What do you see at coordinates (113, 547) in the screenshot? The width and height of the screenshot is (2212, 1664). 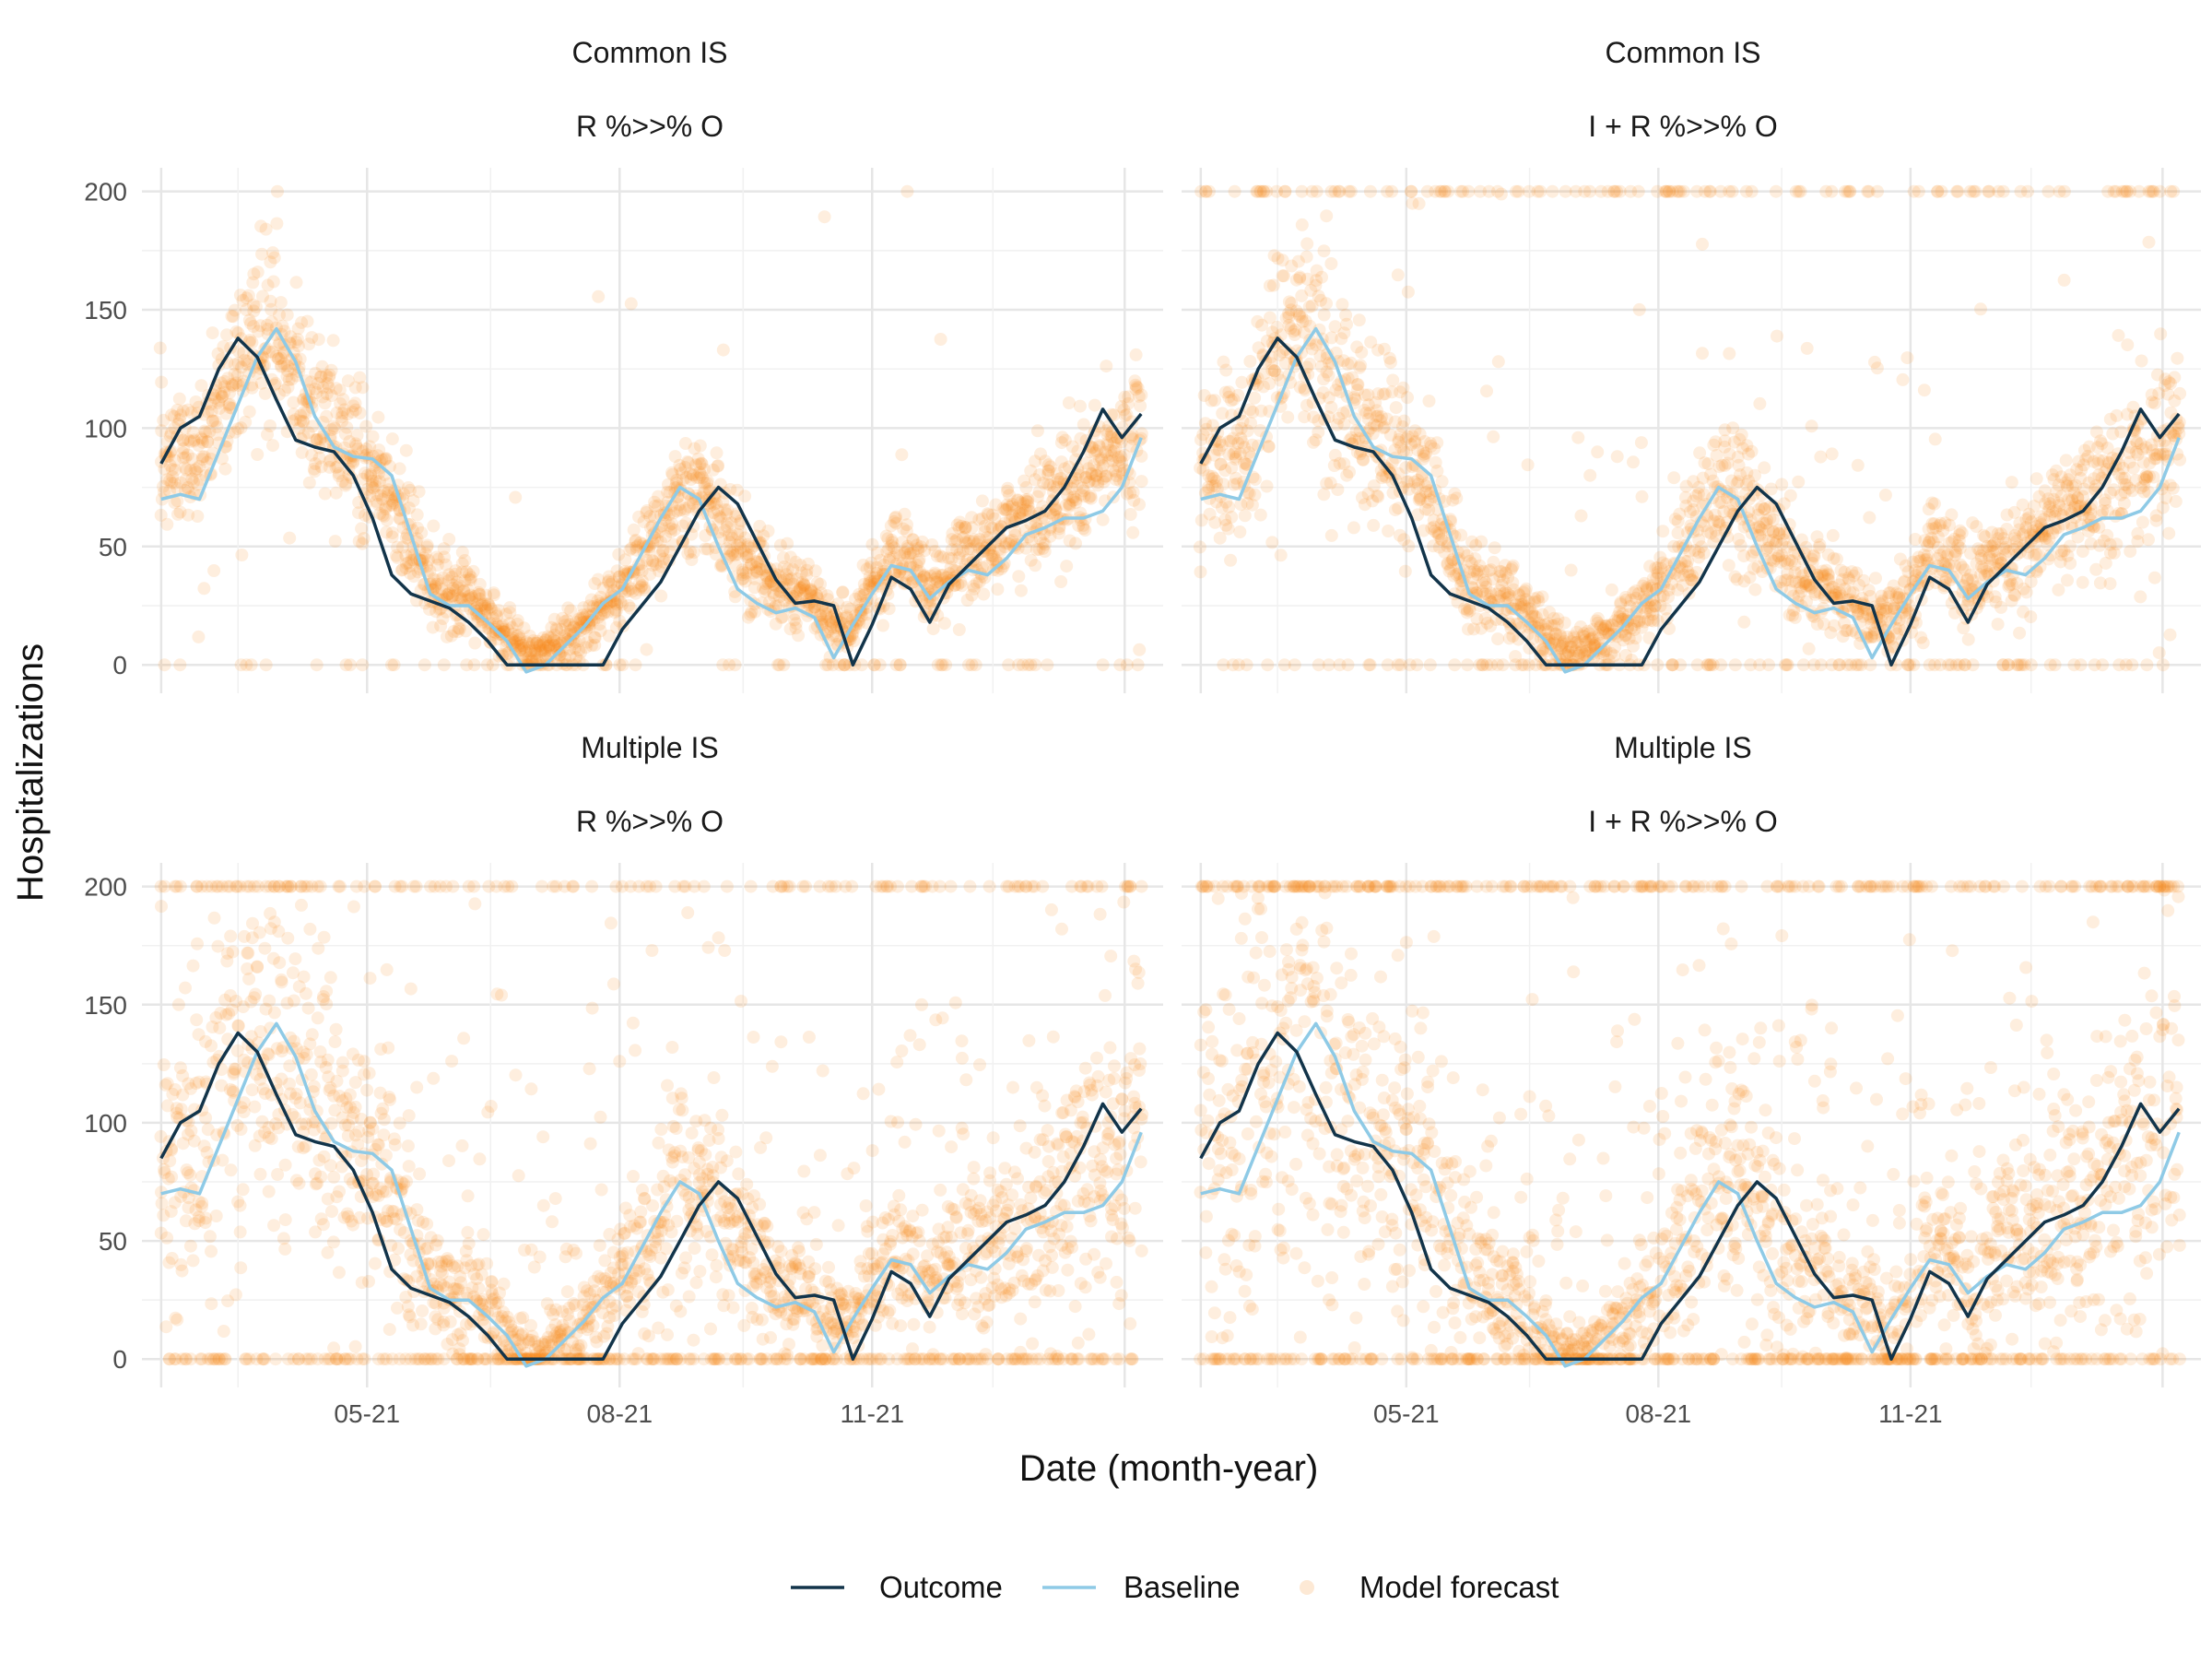 I see `y-tick-label: 50` at bounding box center [113, 547].